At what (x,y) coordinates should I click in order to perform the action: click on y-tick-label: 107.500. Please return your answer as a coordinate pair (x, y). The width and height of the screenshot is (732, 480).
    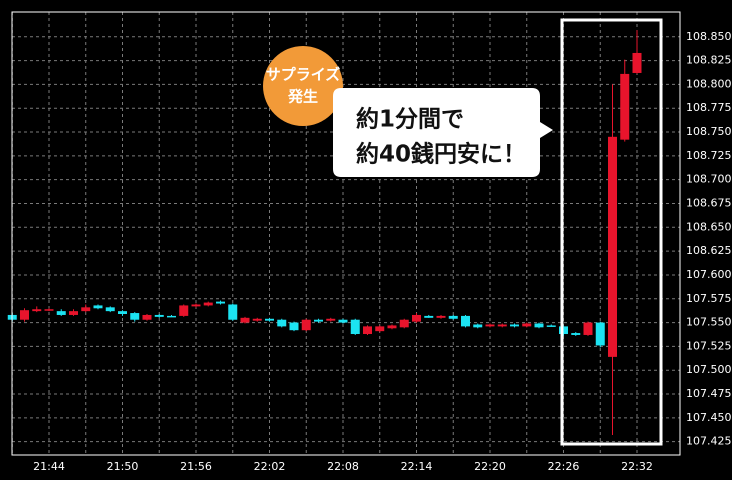
    Looking at the image, I should click on (709, 369).